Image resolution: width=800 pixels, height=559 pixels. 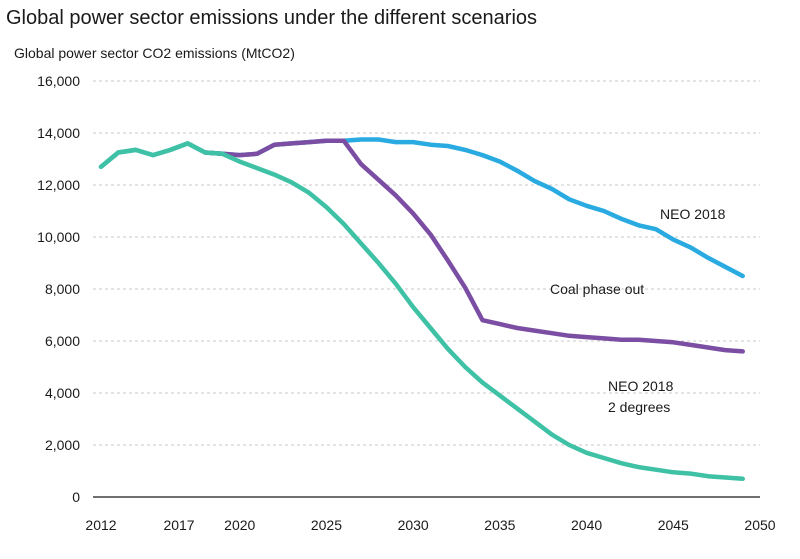 What do you see at coordinates (62, 341) in the screenshot?
I see `y-tick-label: 6,000` at bounding box center [62, 341].